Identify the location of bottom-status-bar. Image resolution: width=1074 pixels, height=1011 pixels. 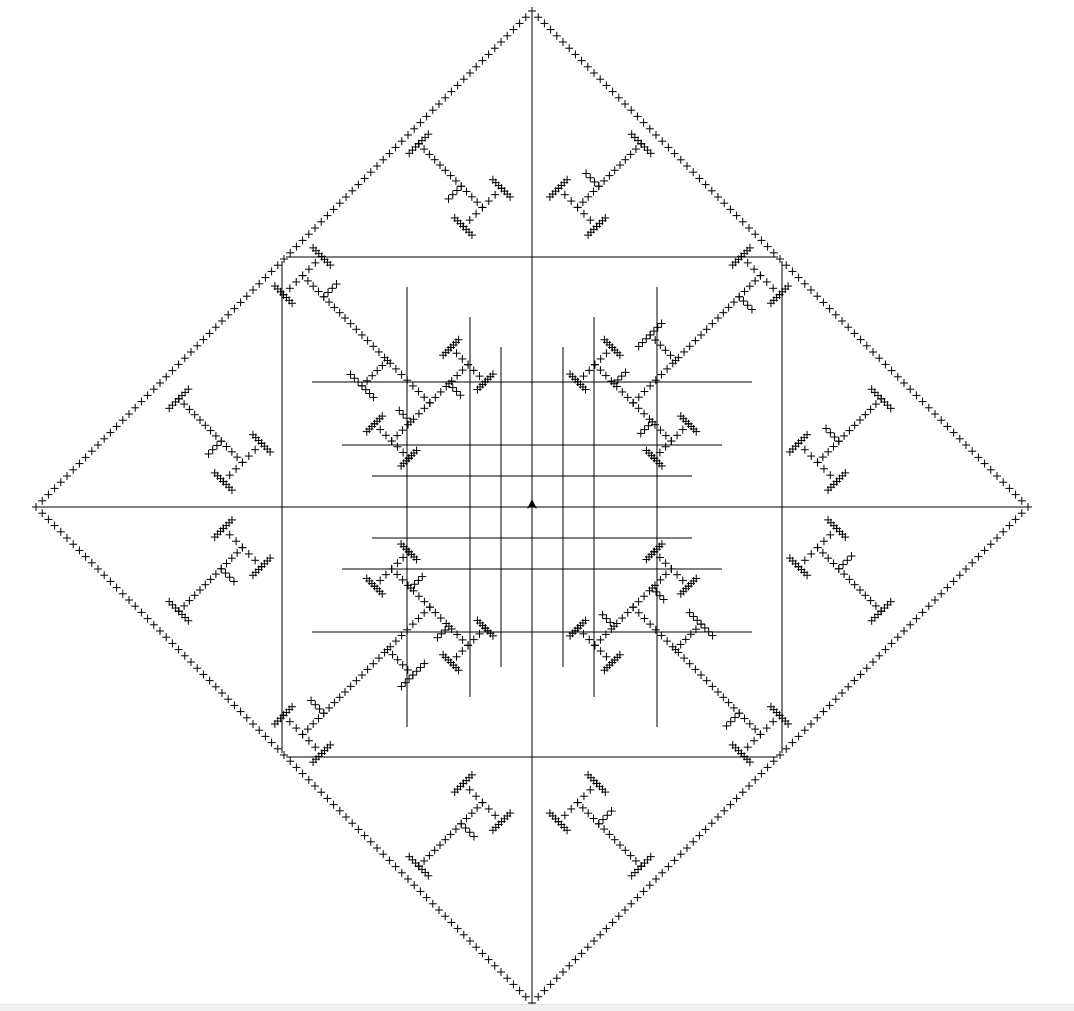
(537, 1007).